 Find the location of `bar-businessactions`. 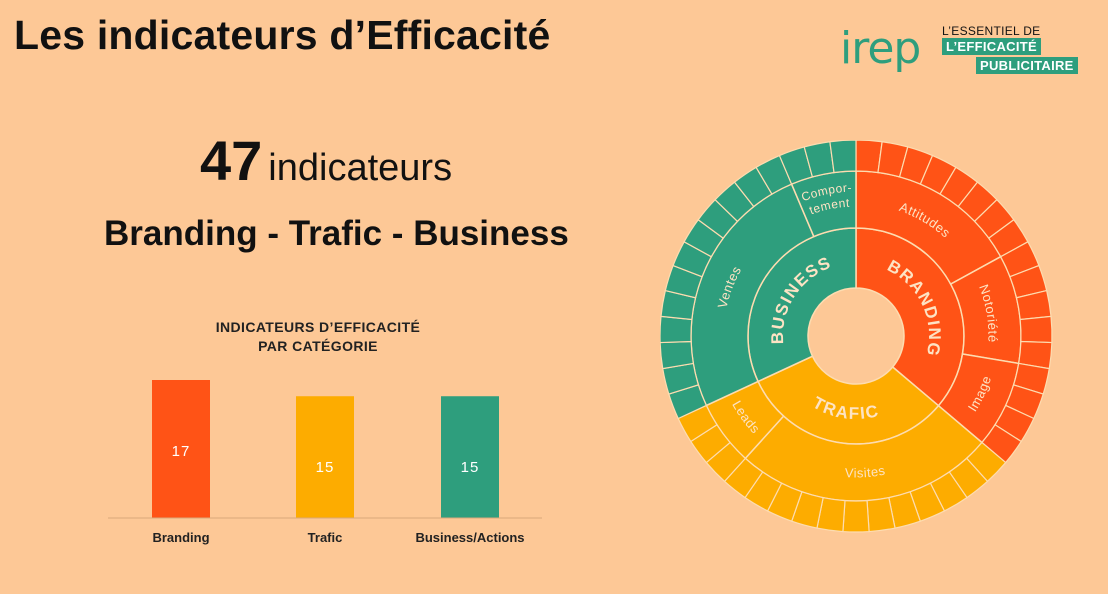

bar-businessactions is located at coordinates (470, 457).